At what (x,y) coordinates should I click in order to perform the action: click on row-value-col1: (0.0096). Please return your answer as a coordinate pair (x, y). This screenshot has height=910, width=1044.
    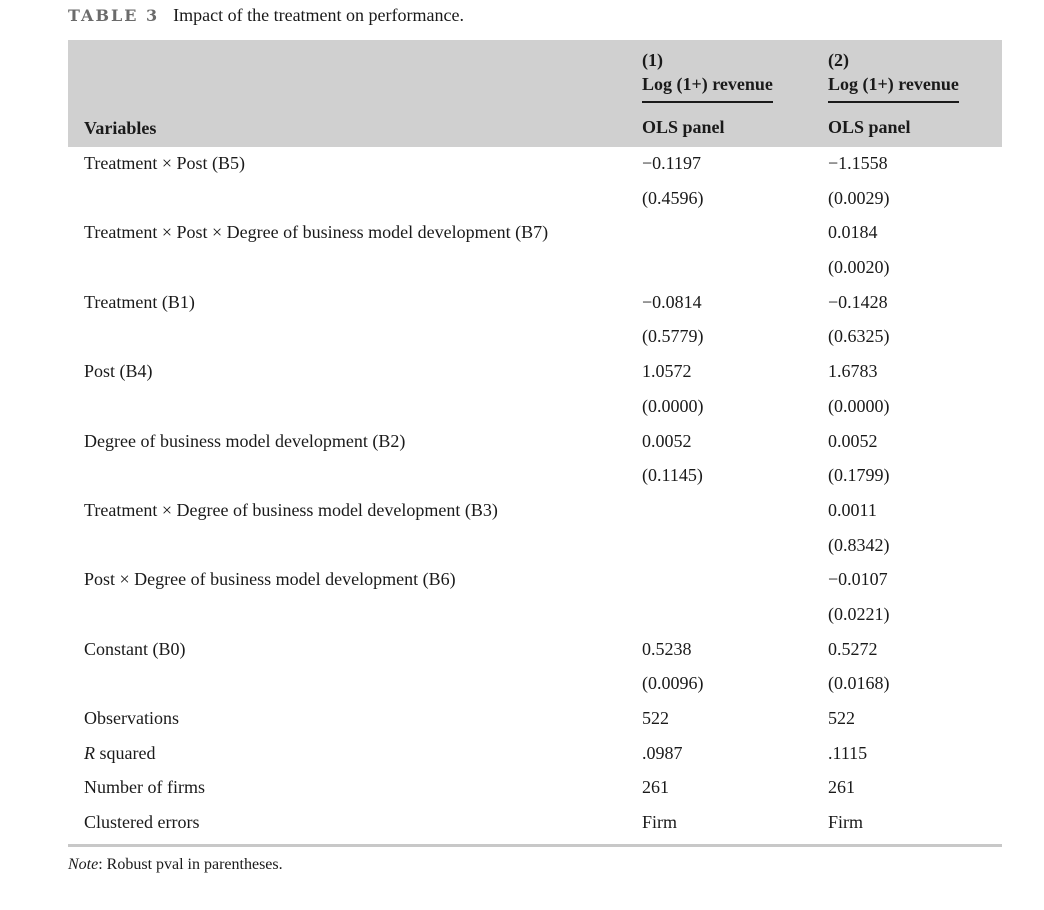
    Looking at the image, I should click on (673, 683).